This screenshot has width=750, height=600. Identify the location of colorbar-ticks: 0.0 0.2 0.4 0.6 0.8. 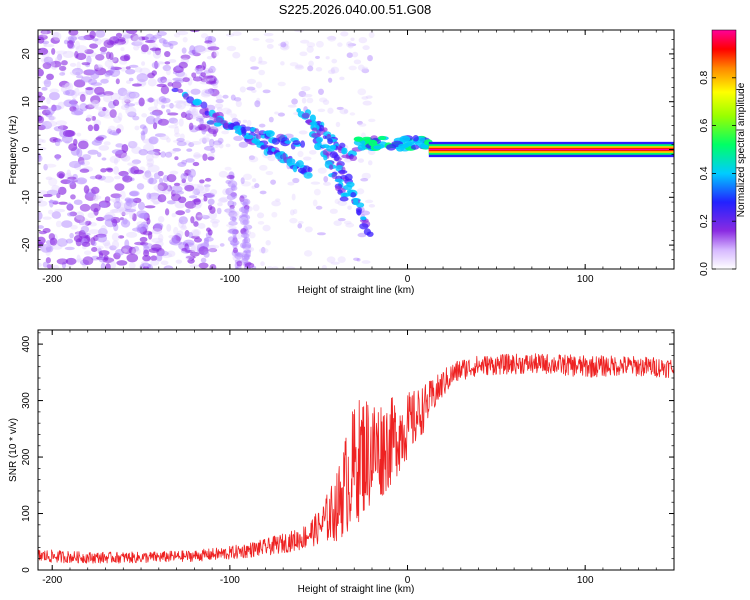
(717, 173).